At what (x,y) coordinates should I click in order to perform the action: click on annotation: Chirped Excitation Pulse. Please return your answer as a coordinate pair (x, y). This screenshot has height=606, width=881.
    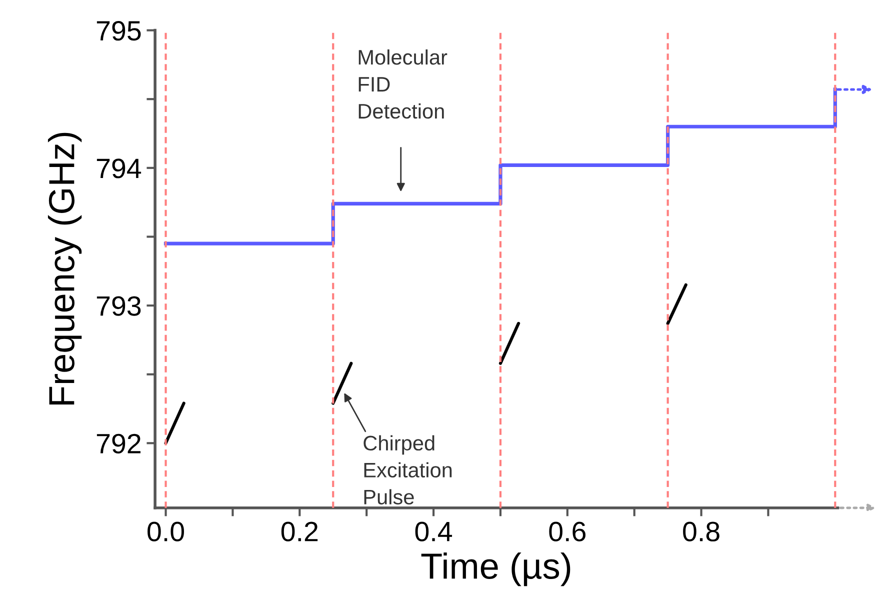
    Looking at the image, I should click on (408, 469).